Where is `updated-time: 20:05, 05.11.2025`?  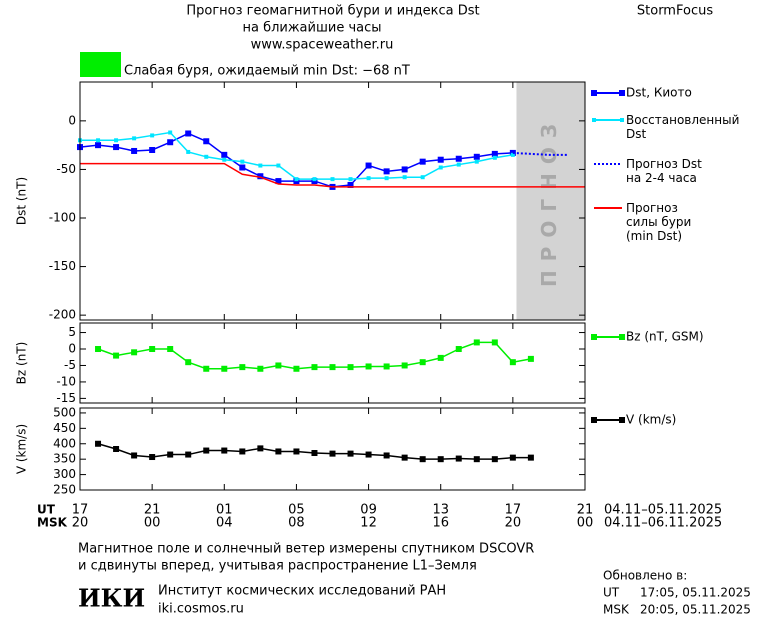 updated-time: 20:05, 05.11.2025 is located at coordinates (695, 610).